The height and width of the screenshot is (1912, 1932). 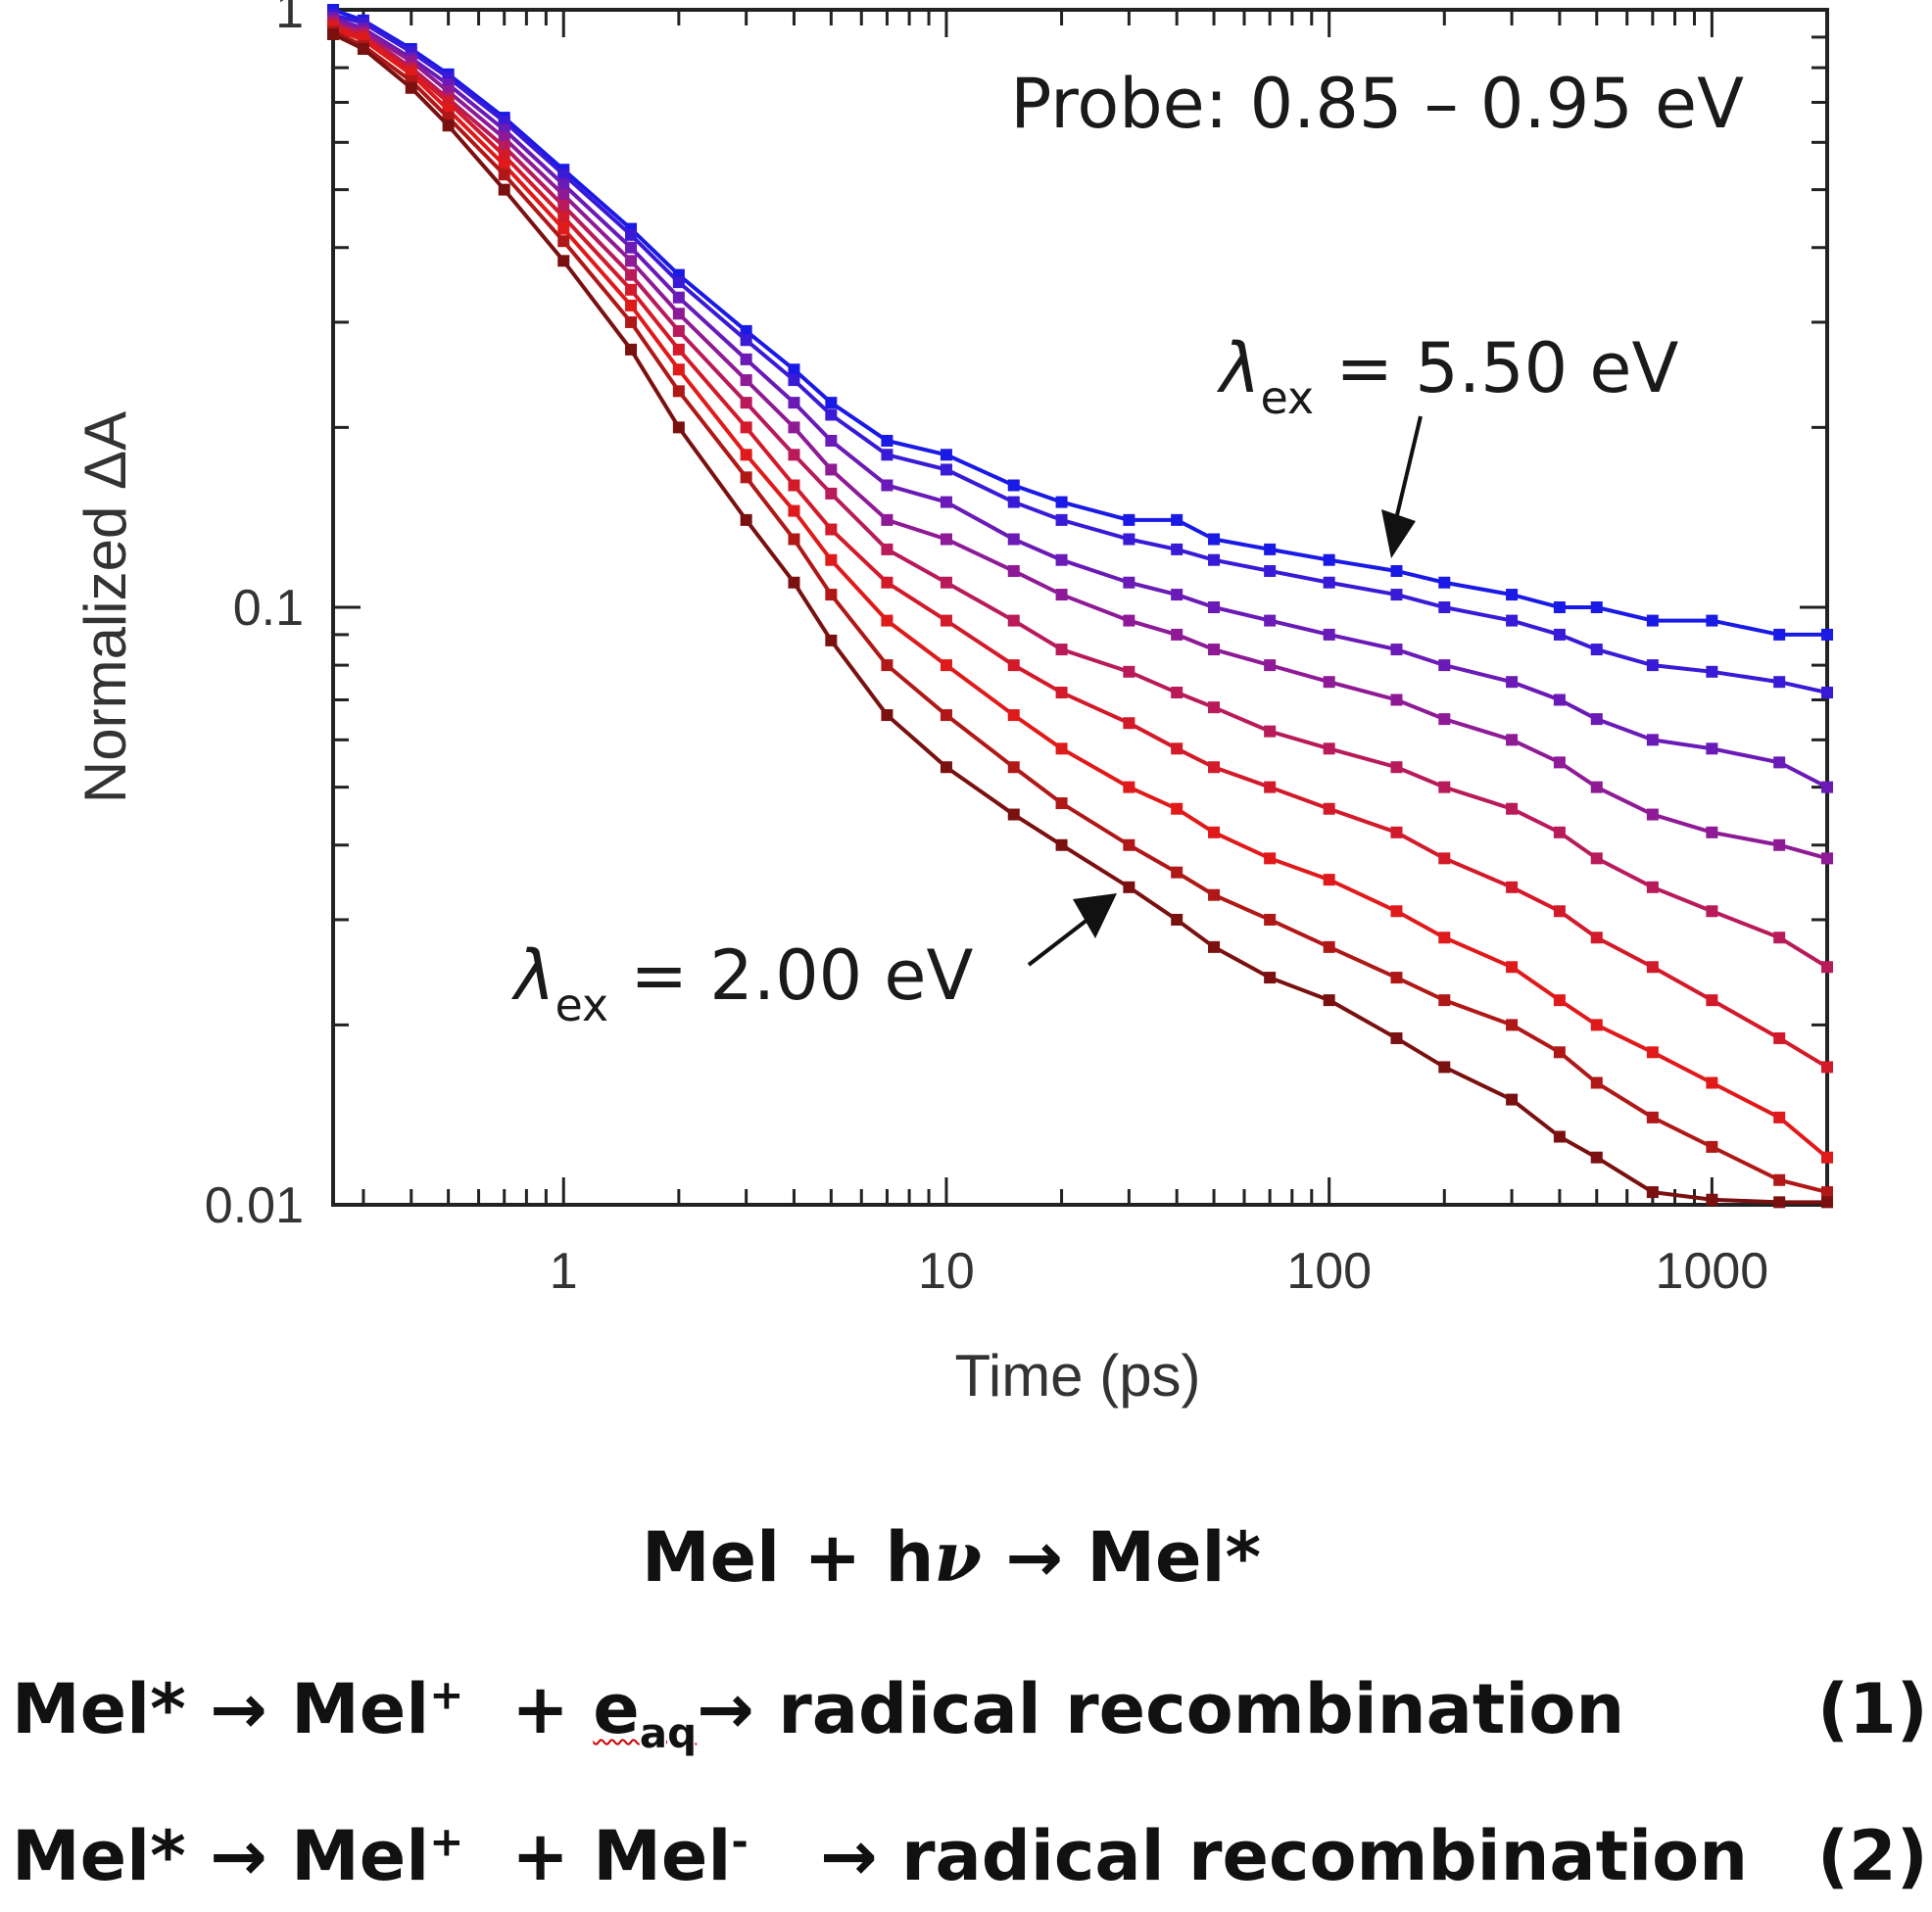 I want to click on equation-2-number: (2), so click(x=1872, y=1856).